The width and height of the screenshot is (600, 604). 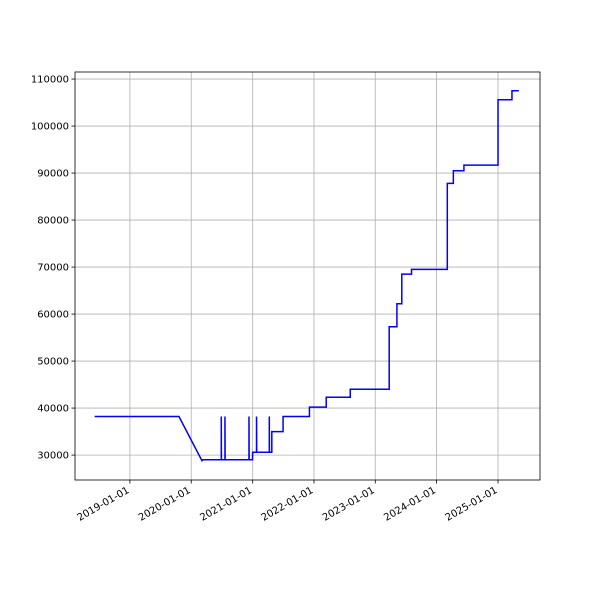 I want to click on y-tick-label: 30000, so click(x=53, y=456).